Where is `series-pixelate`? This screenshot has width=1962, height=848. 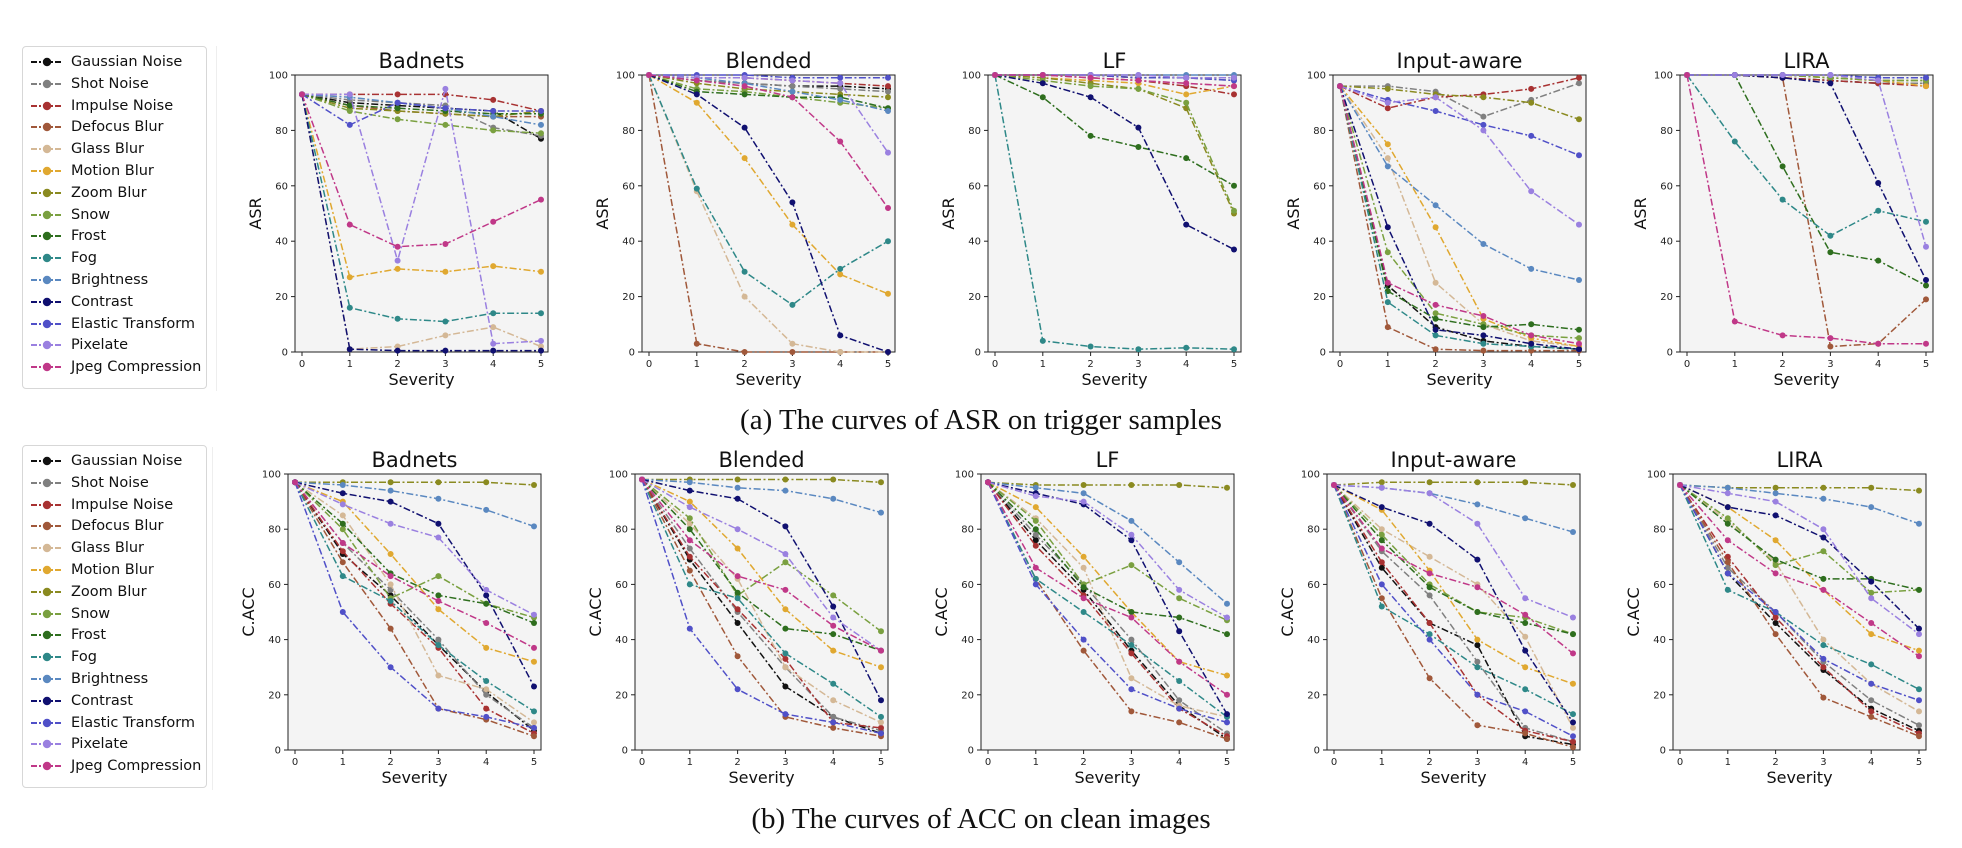
series-pixelate is located at coordinates (1806, 161).